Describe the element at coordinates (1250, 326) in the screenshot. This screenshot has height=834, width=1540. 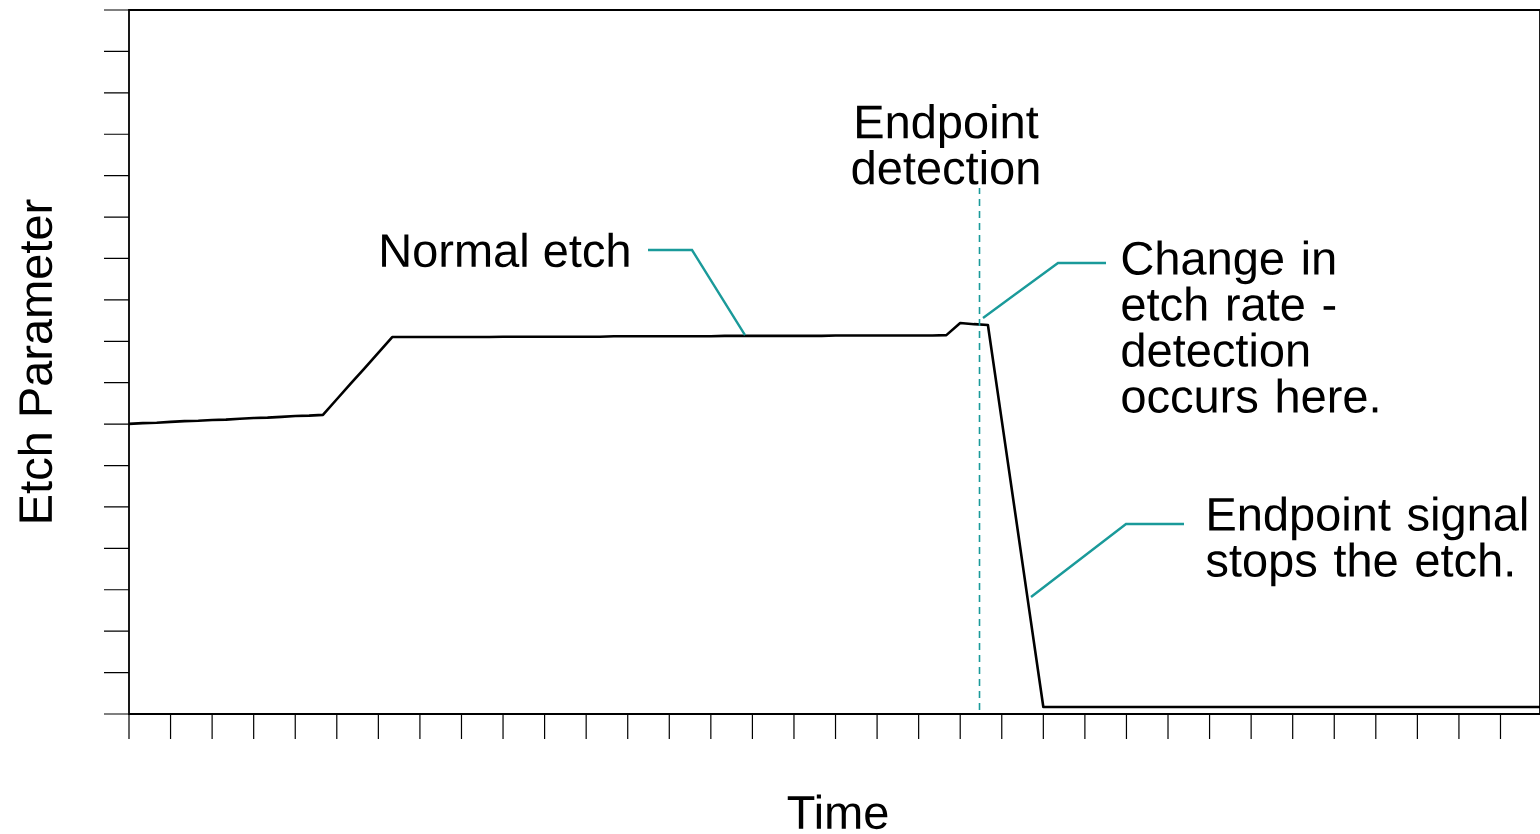
I see `annotation: Change in etch rate - detection occurs here.` at that location.